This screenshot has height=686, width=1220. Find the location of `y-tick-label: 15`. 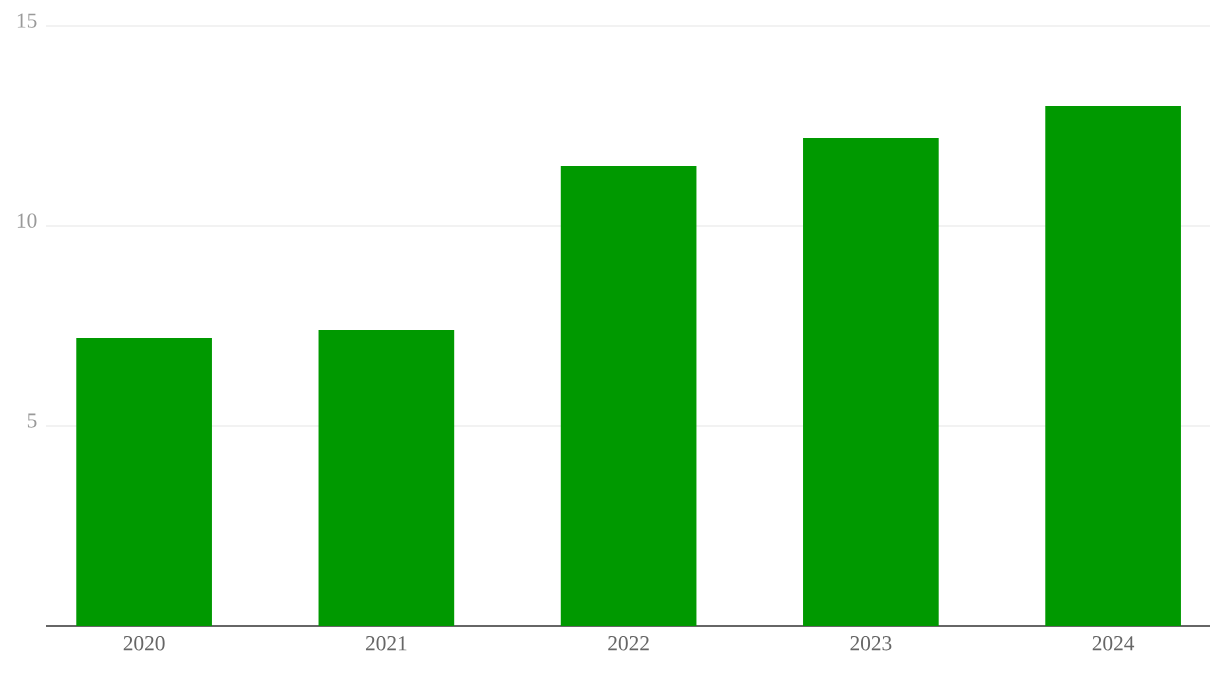

y-tick-label: 15 is located at coordinates (27, 20).